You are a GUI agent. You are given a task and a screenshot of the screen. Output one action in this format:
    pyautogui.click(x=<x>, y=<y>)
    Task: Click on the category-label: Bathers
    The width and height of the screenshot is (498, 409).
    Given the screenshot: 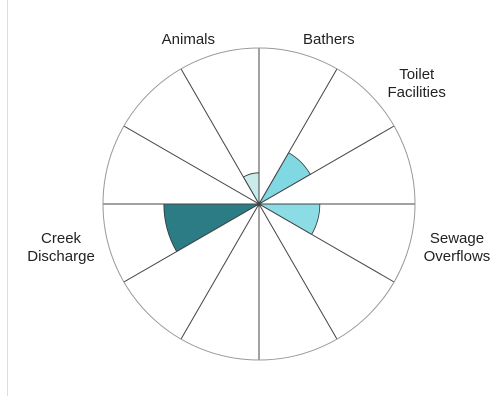 What is the action you would take?
    pyautogui.click(x=329, y=39)
    